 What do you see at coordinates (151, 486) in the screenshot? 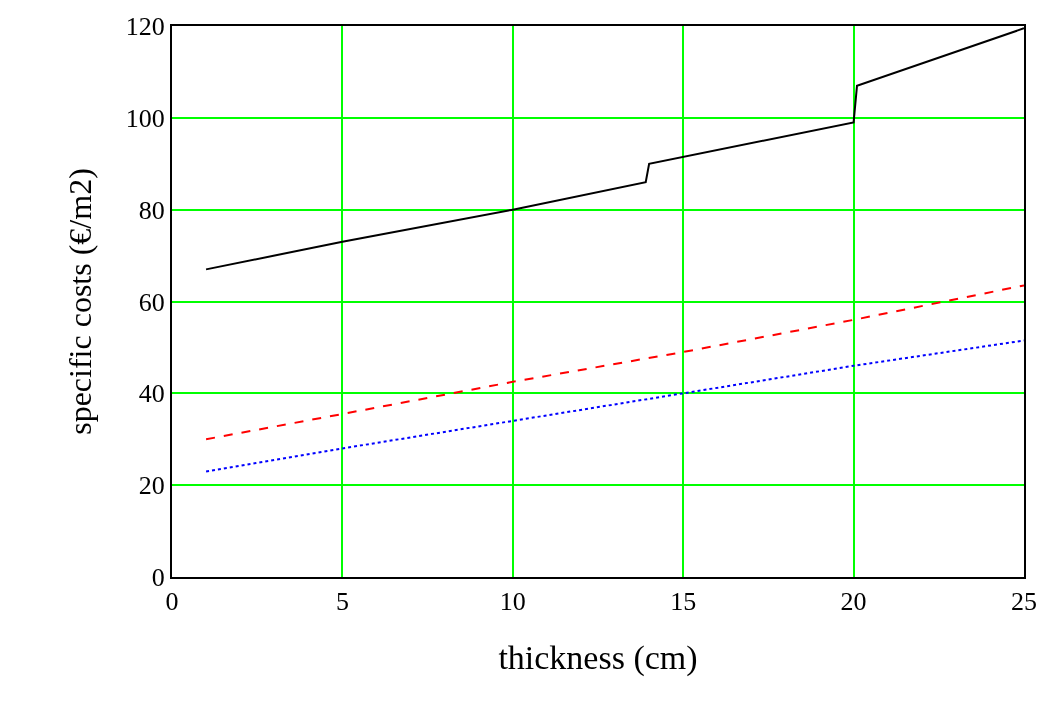
I see `y-tick-label: 20` at bounding box center [151, 486].